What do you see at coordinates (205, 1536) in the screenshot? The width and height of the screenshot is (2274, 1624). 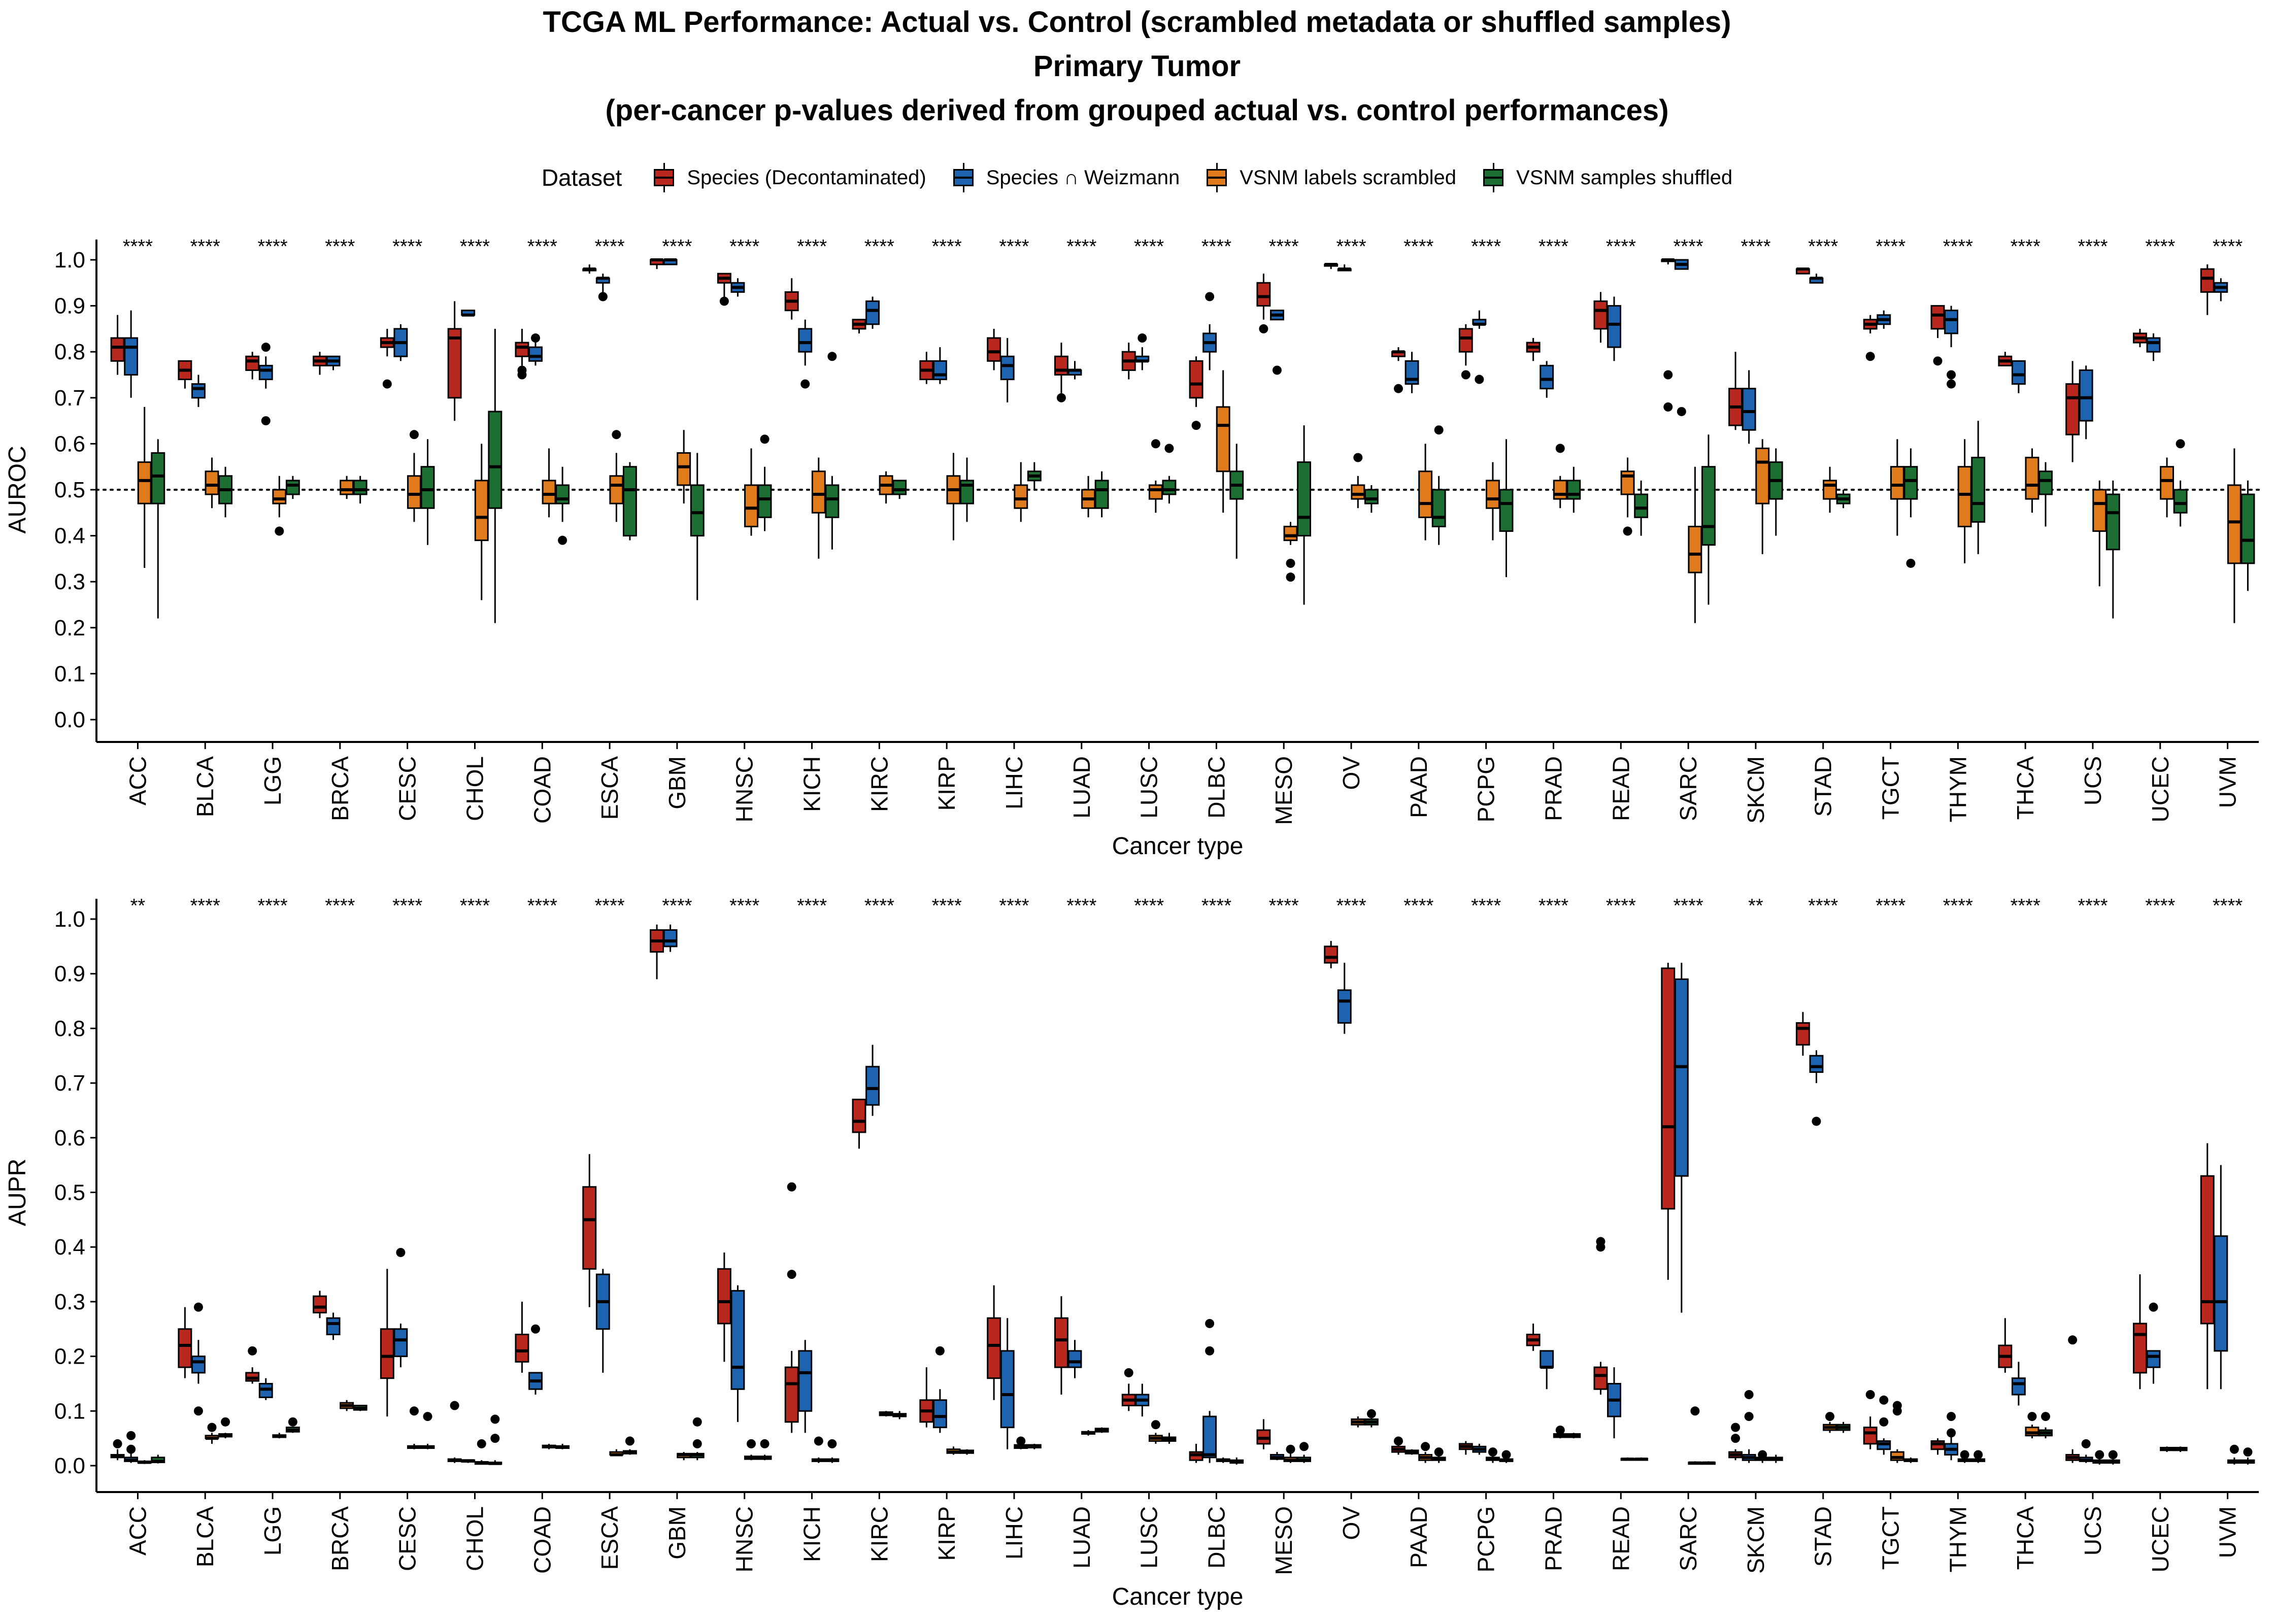 I see `x-tick-label: BLCA` at bounding box center [205, 1536].